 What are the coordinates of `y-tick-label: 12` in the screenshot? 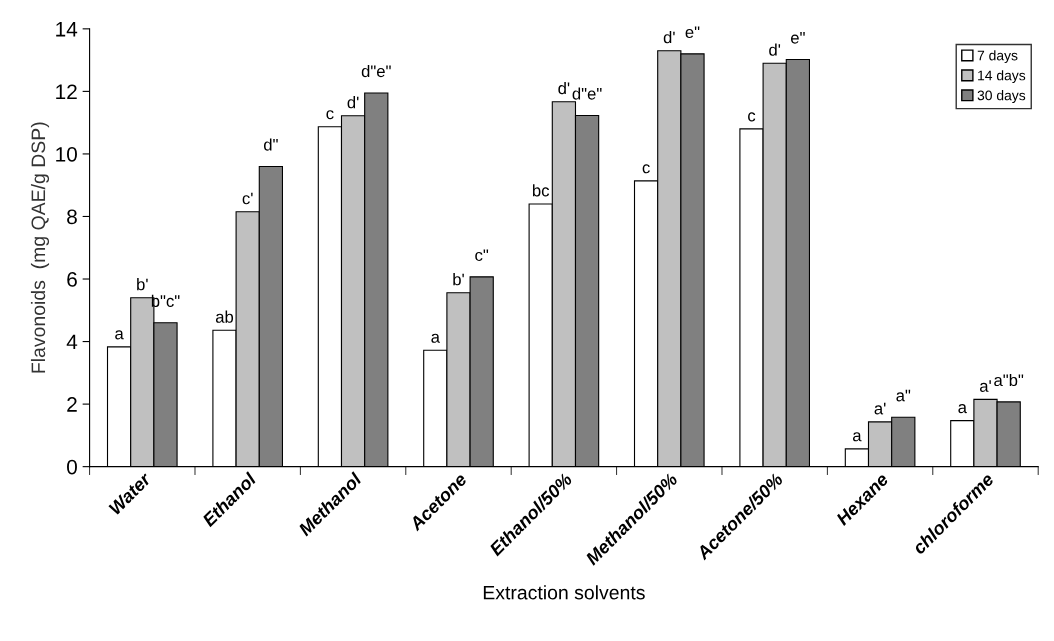 It's located at (66, 91).